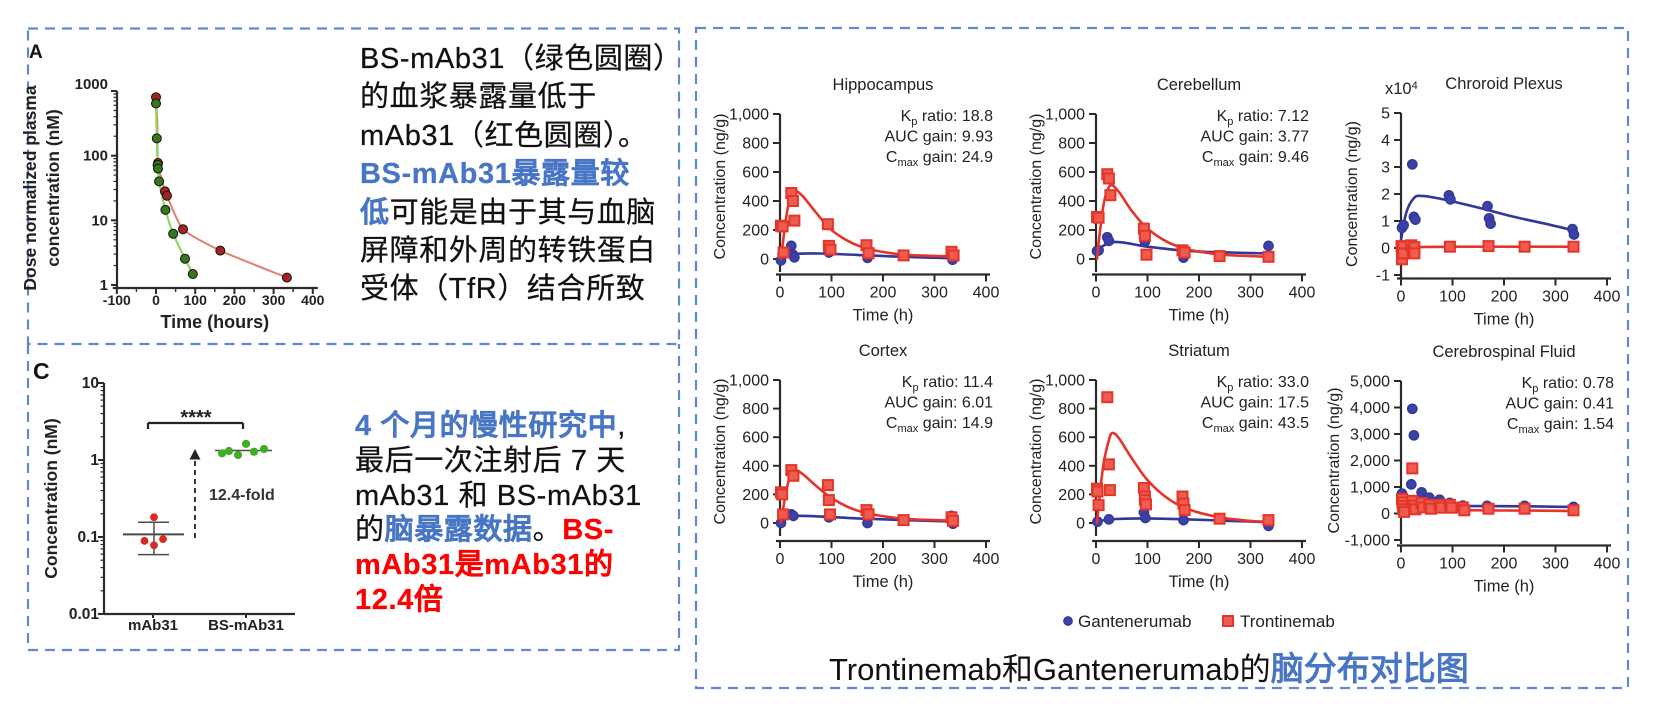  Describe the element at coordinates (1287, 621) in the screenshot. I see `svg-text: Trontinemab` at that location.